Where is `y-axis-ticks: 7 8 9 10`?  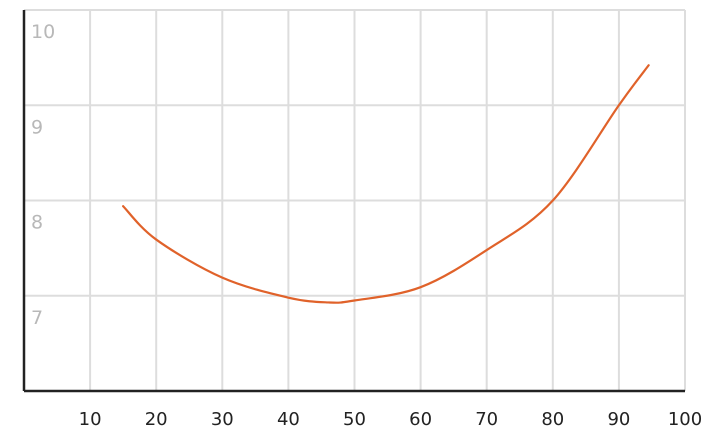
y-axis-ticks: 7 8 9 10 is located at coordinates (43, 175).